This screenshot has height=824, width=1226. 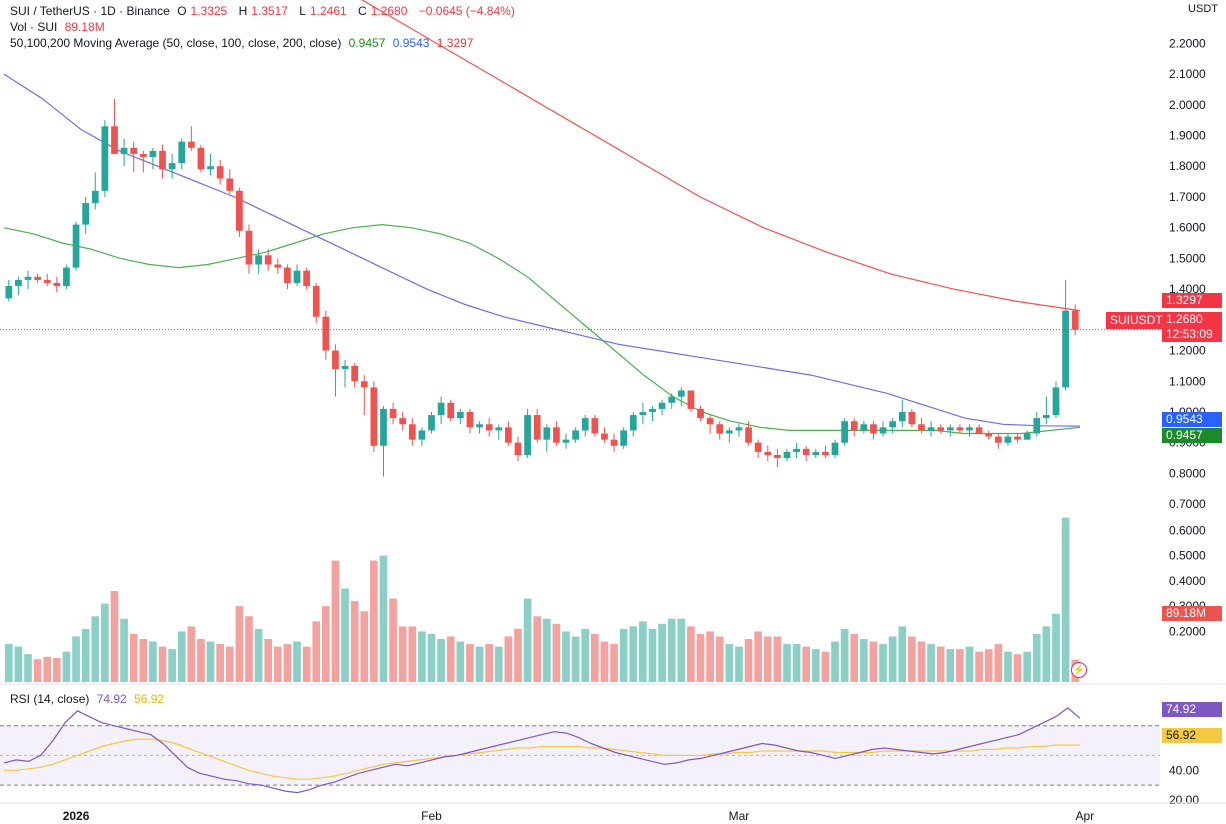 I want to click on price-tick-label: 0.7000, so click(x=1187, y=504).